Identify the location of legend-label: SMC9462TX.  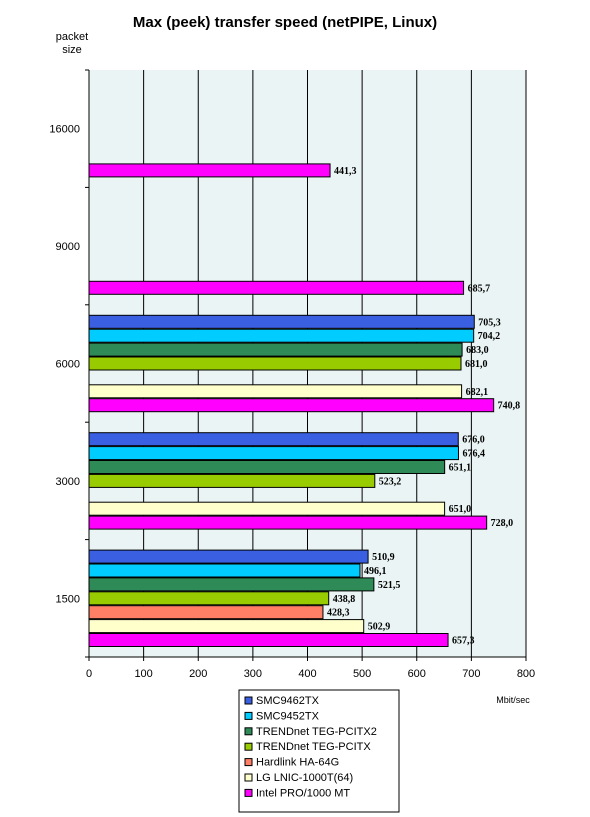
(288, 701).